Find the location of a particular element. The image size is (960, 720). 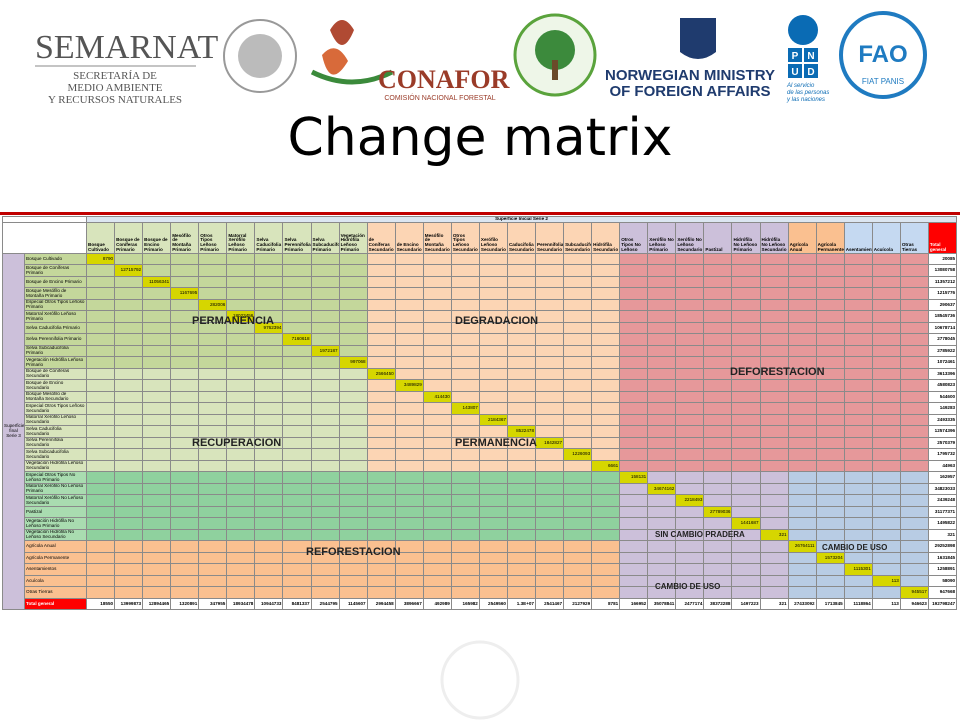

column-total: 18550 is located at coordinates (100, 604).